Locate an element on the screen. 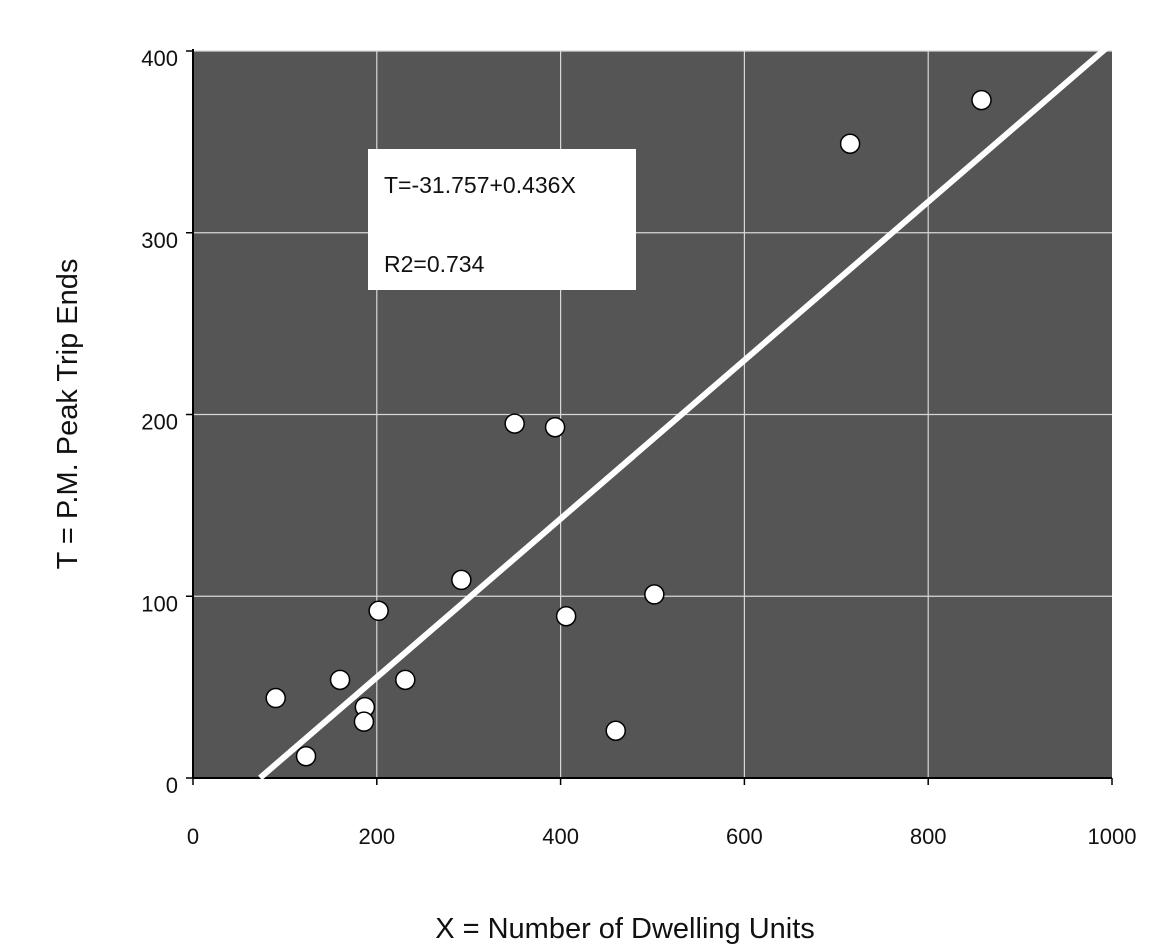  x-tick-label-4: 800 is located at coordinates (928, 836).